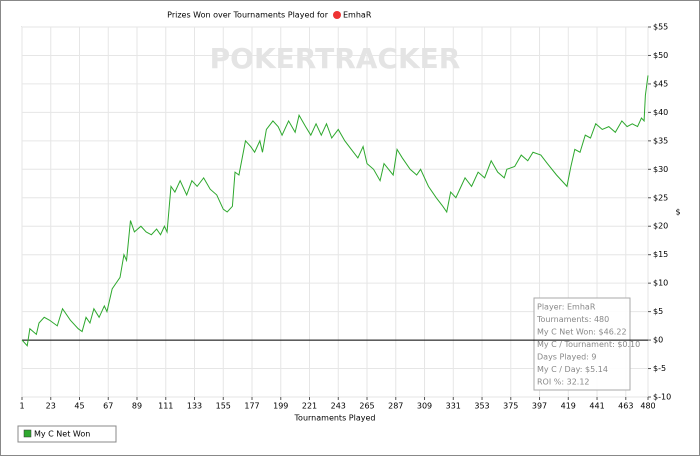  I want to click on x-tick-label: 375, so click(510, 406).